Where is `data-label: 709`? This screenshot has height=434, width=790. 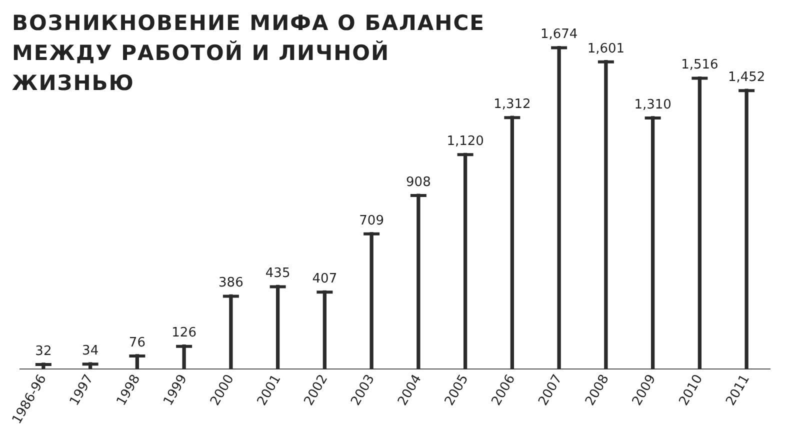
data-label: 709 is located at coordinates (371, 220).